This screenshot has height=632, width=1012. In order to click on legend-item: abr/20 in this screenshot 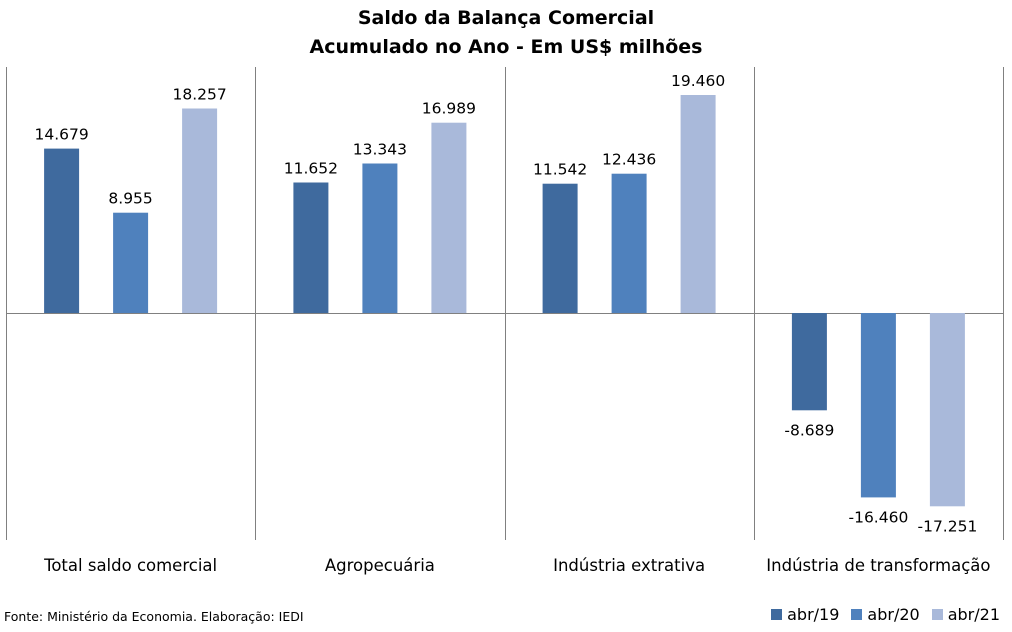, I will do `click(885, 614)`.